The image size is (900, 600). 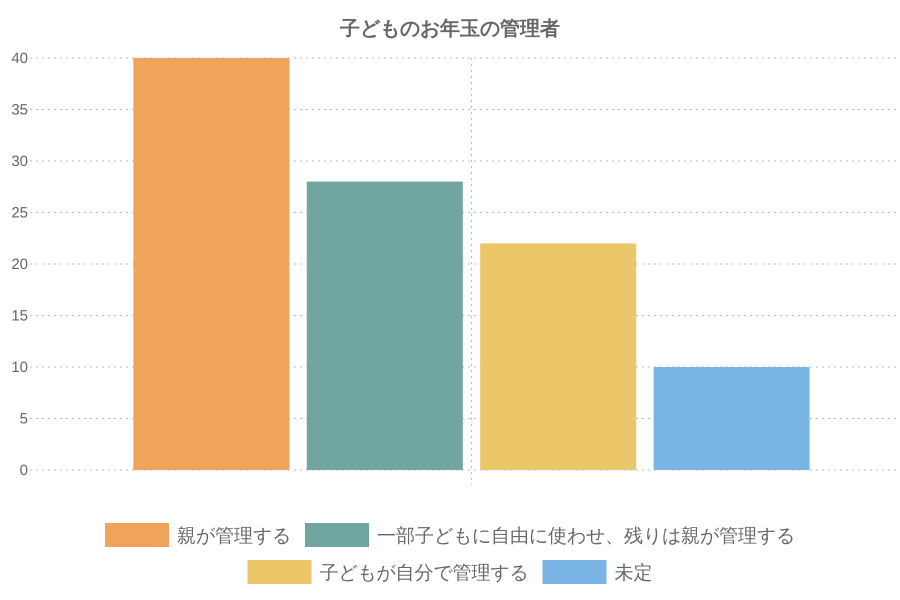 I want to click on y-tick-label: 25, so click(x=19, y=213).